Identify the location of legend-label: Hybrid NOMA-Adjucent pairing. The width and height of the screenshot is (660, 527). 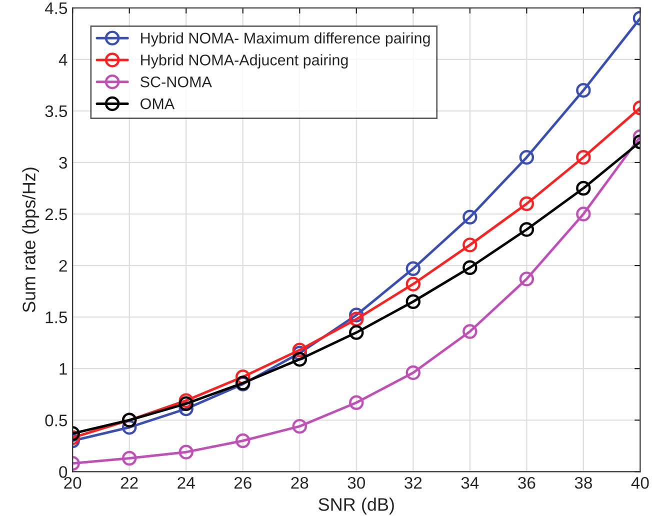
(244, 61).